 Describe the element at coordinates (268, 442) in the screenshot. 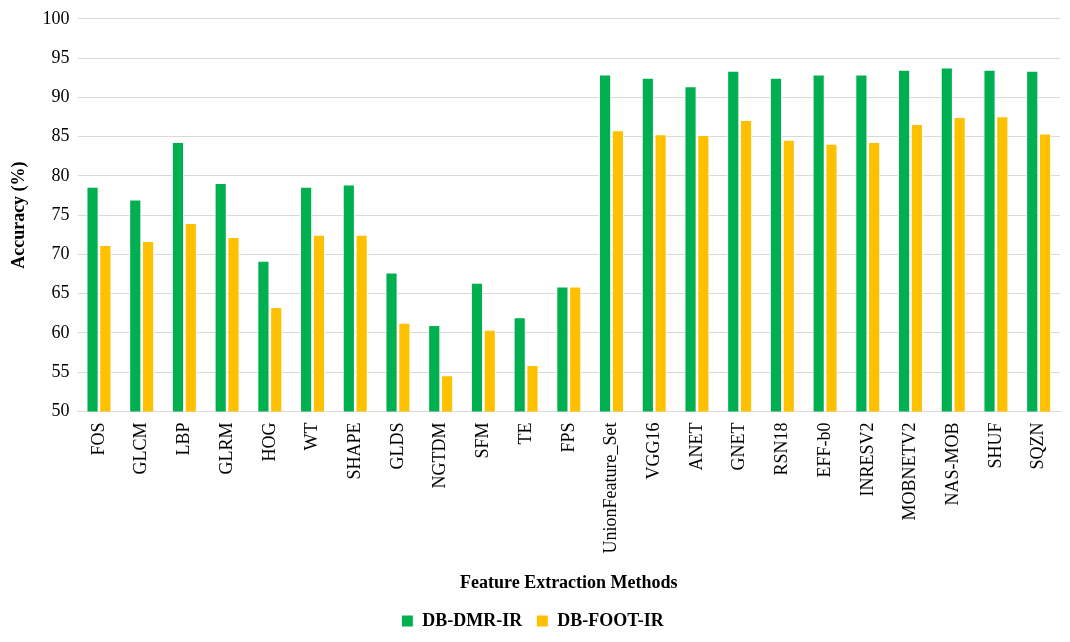

I see `x-tick-label: HOG` at that location.